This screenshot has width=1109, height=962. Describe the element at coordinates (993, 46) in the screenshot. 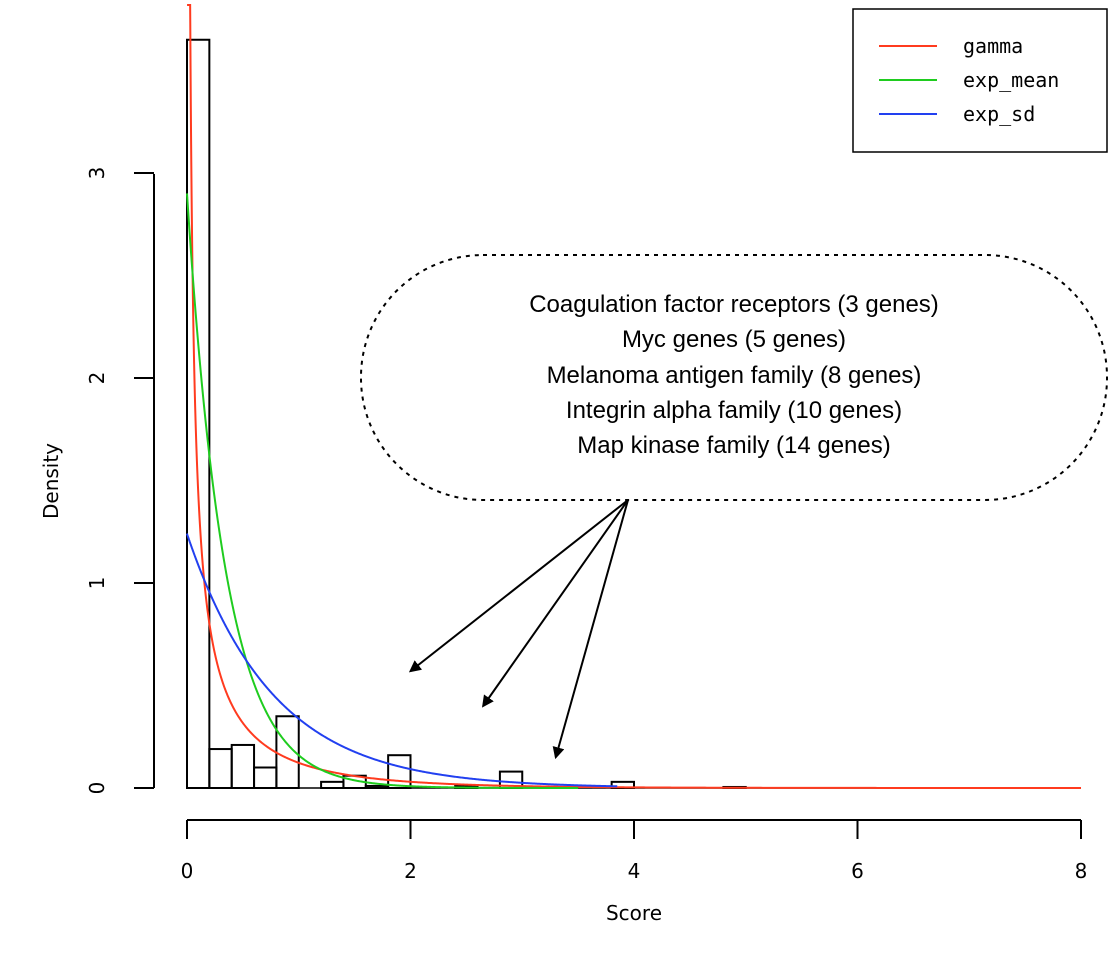

I see `legend-label-gamma: gamma` at that location.